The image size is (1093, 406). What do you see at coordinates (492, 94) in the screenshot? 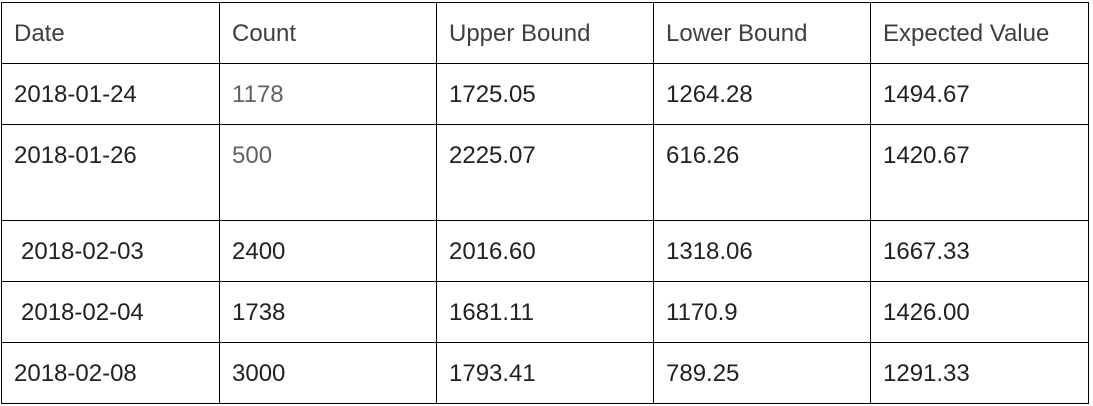
I see `upper-bound-value: 1725.05` at bounding box center [492, 94].